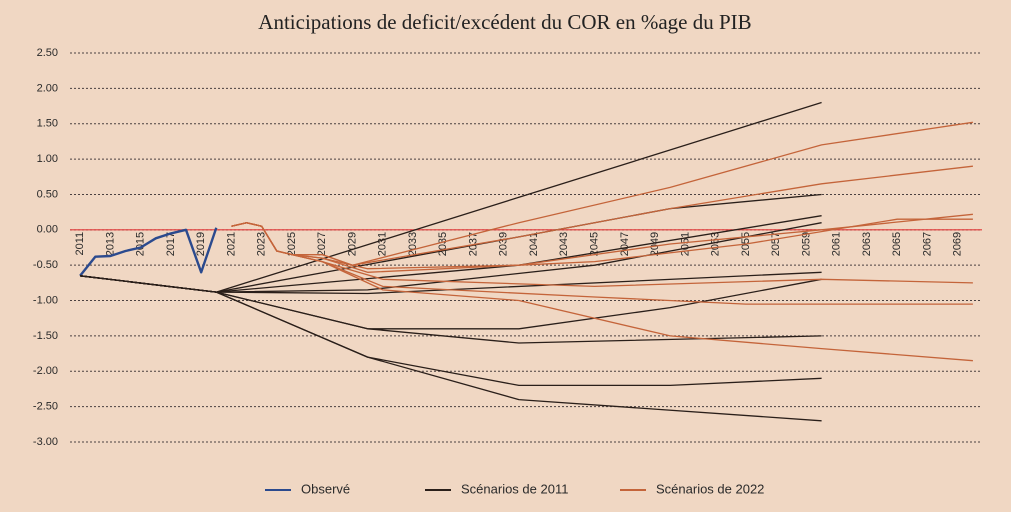 The image size is (1011, 512). I want to click on y-tick-label: 2.50, so click(47, 53).